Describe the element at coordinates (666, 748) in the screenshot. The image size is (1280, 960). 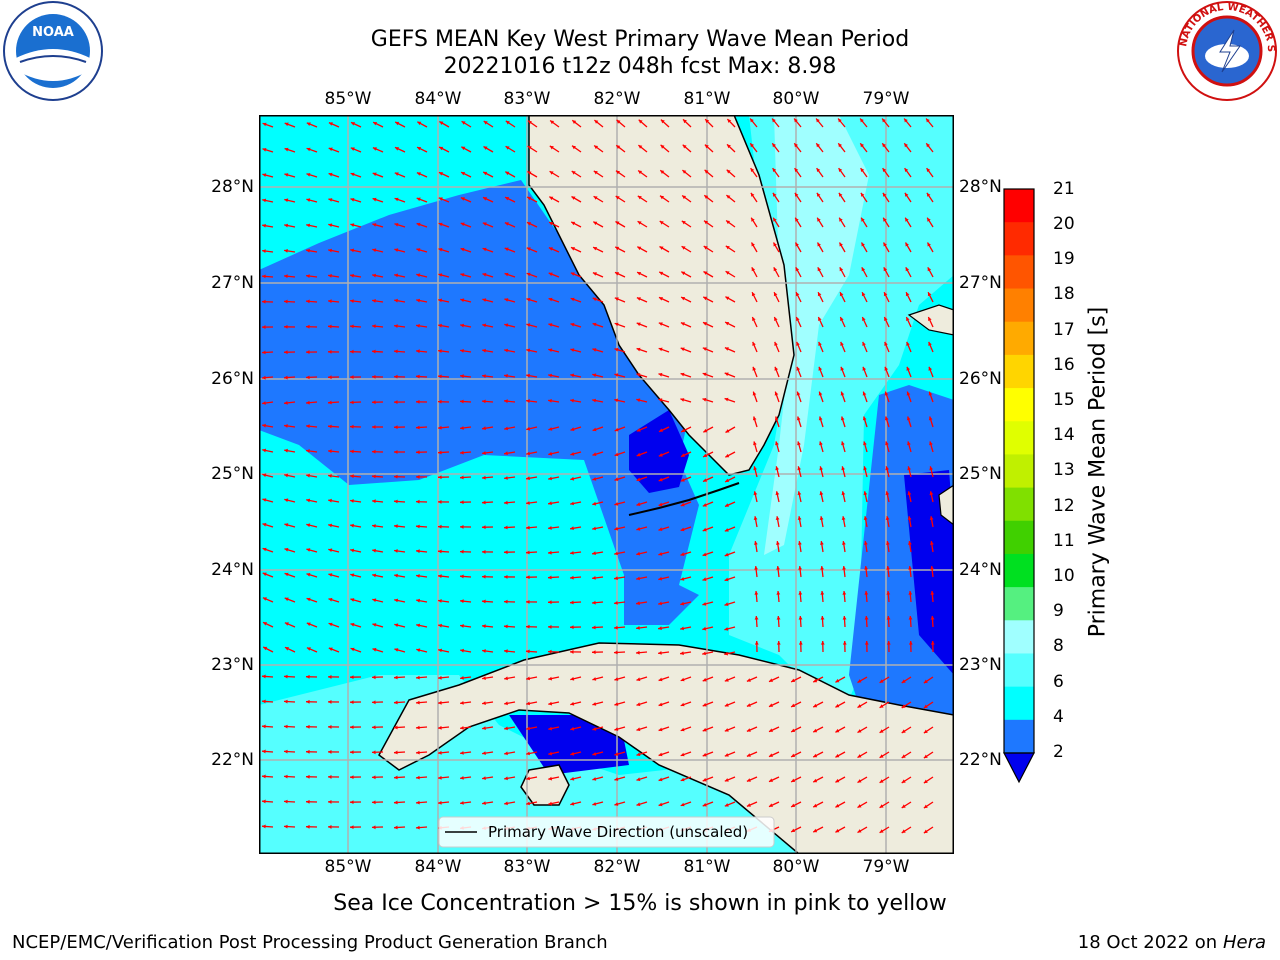
I see `cuba-land` at that location.